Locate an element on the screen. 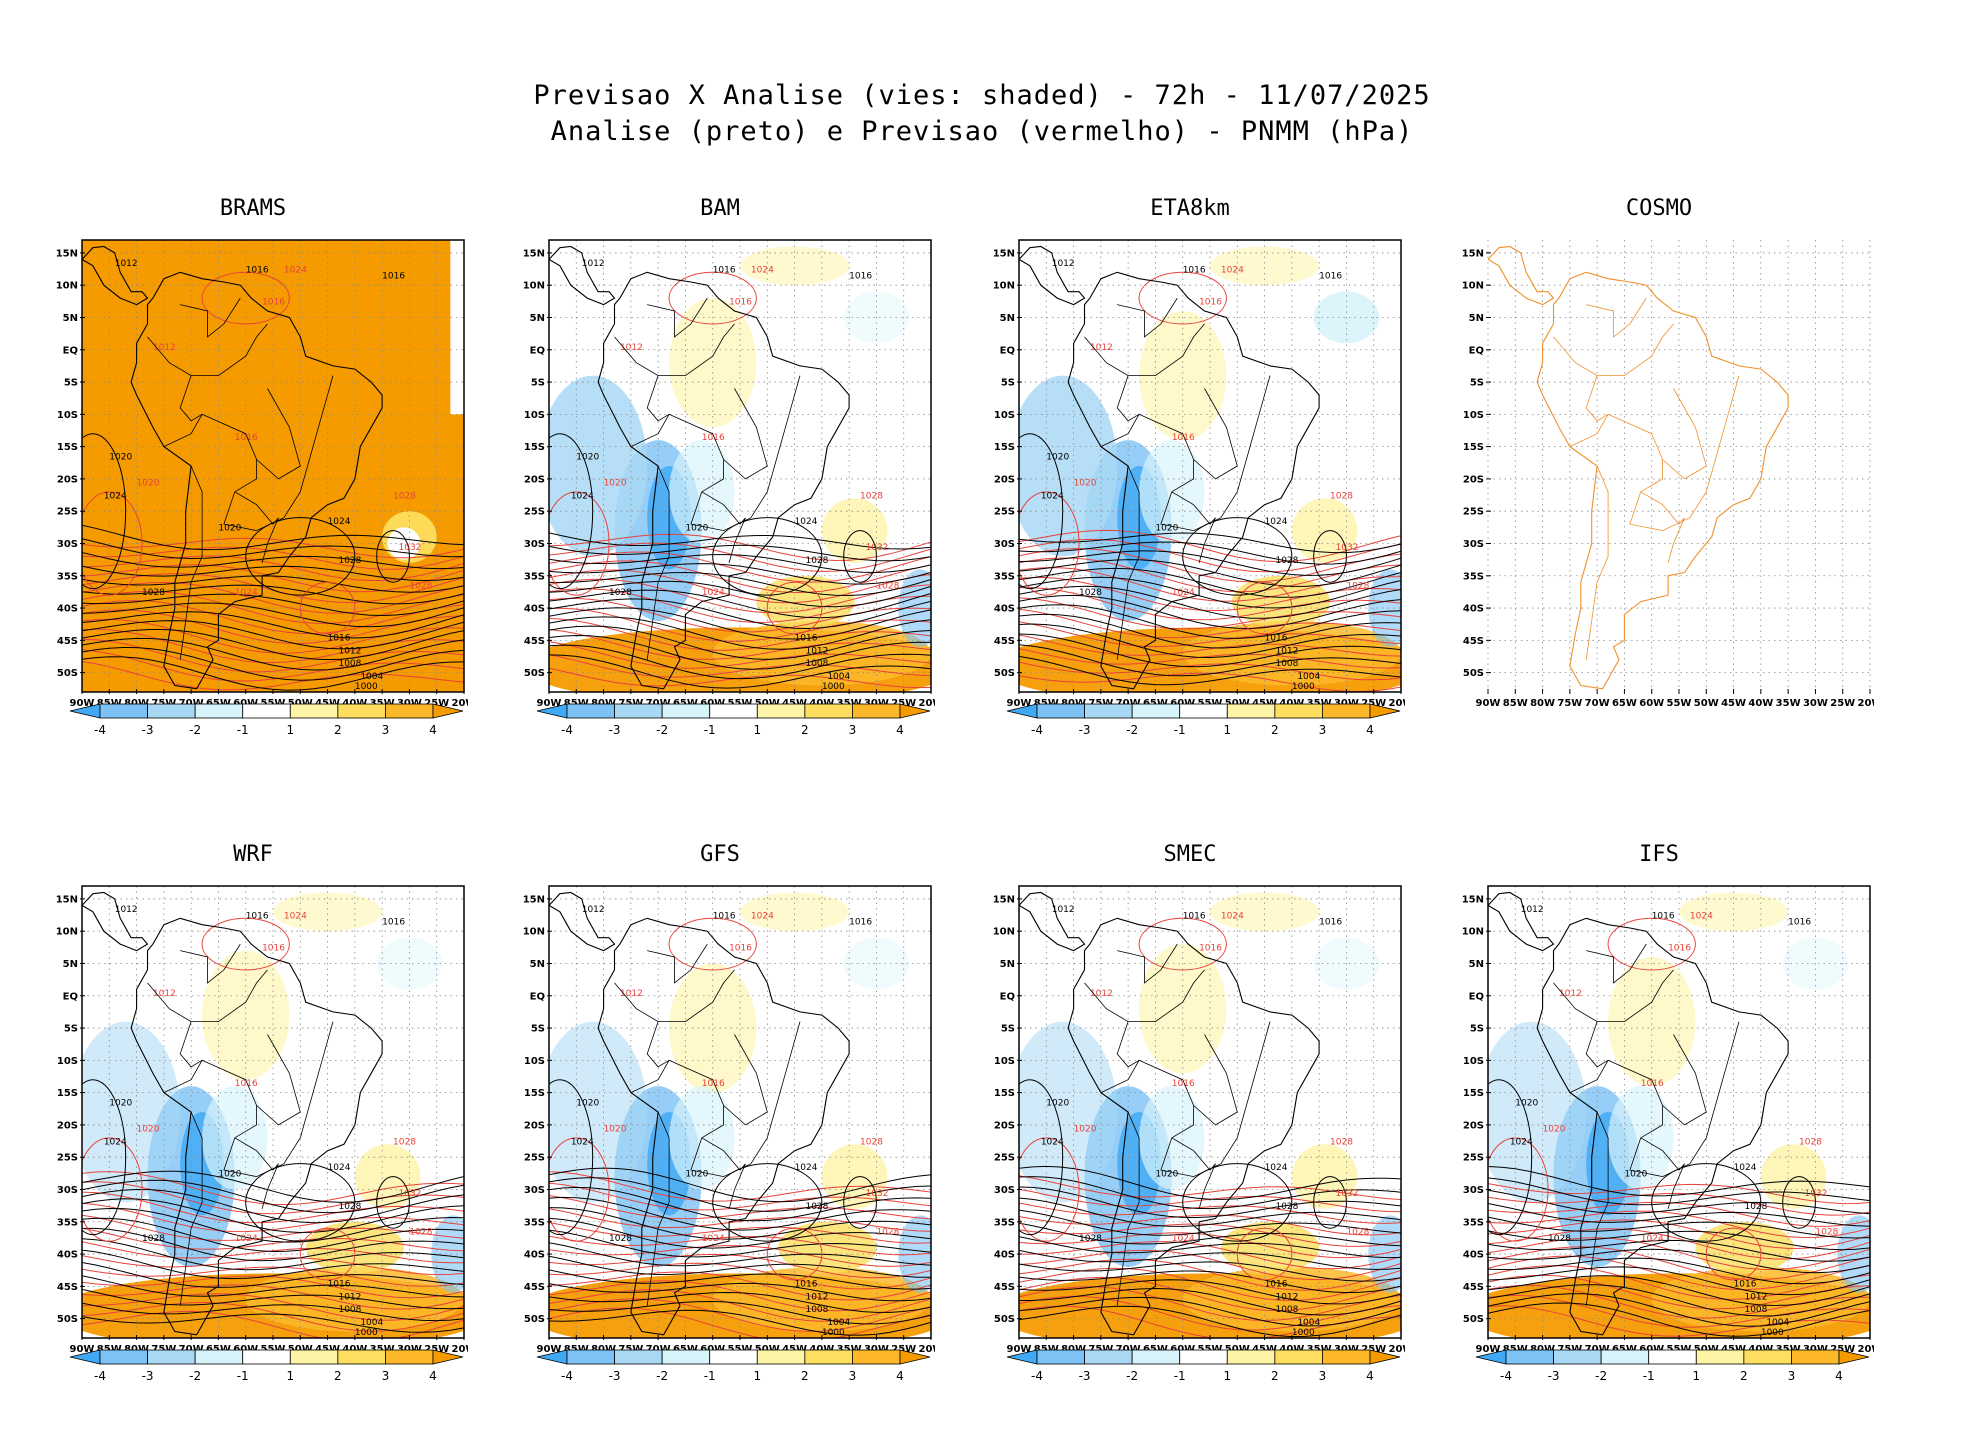  lat-tick-label: 35S is located at coordinates (67, 576).